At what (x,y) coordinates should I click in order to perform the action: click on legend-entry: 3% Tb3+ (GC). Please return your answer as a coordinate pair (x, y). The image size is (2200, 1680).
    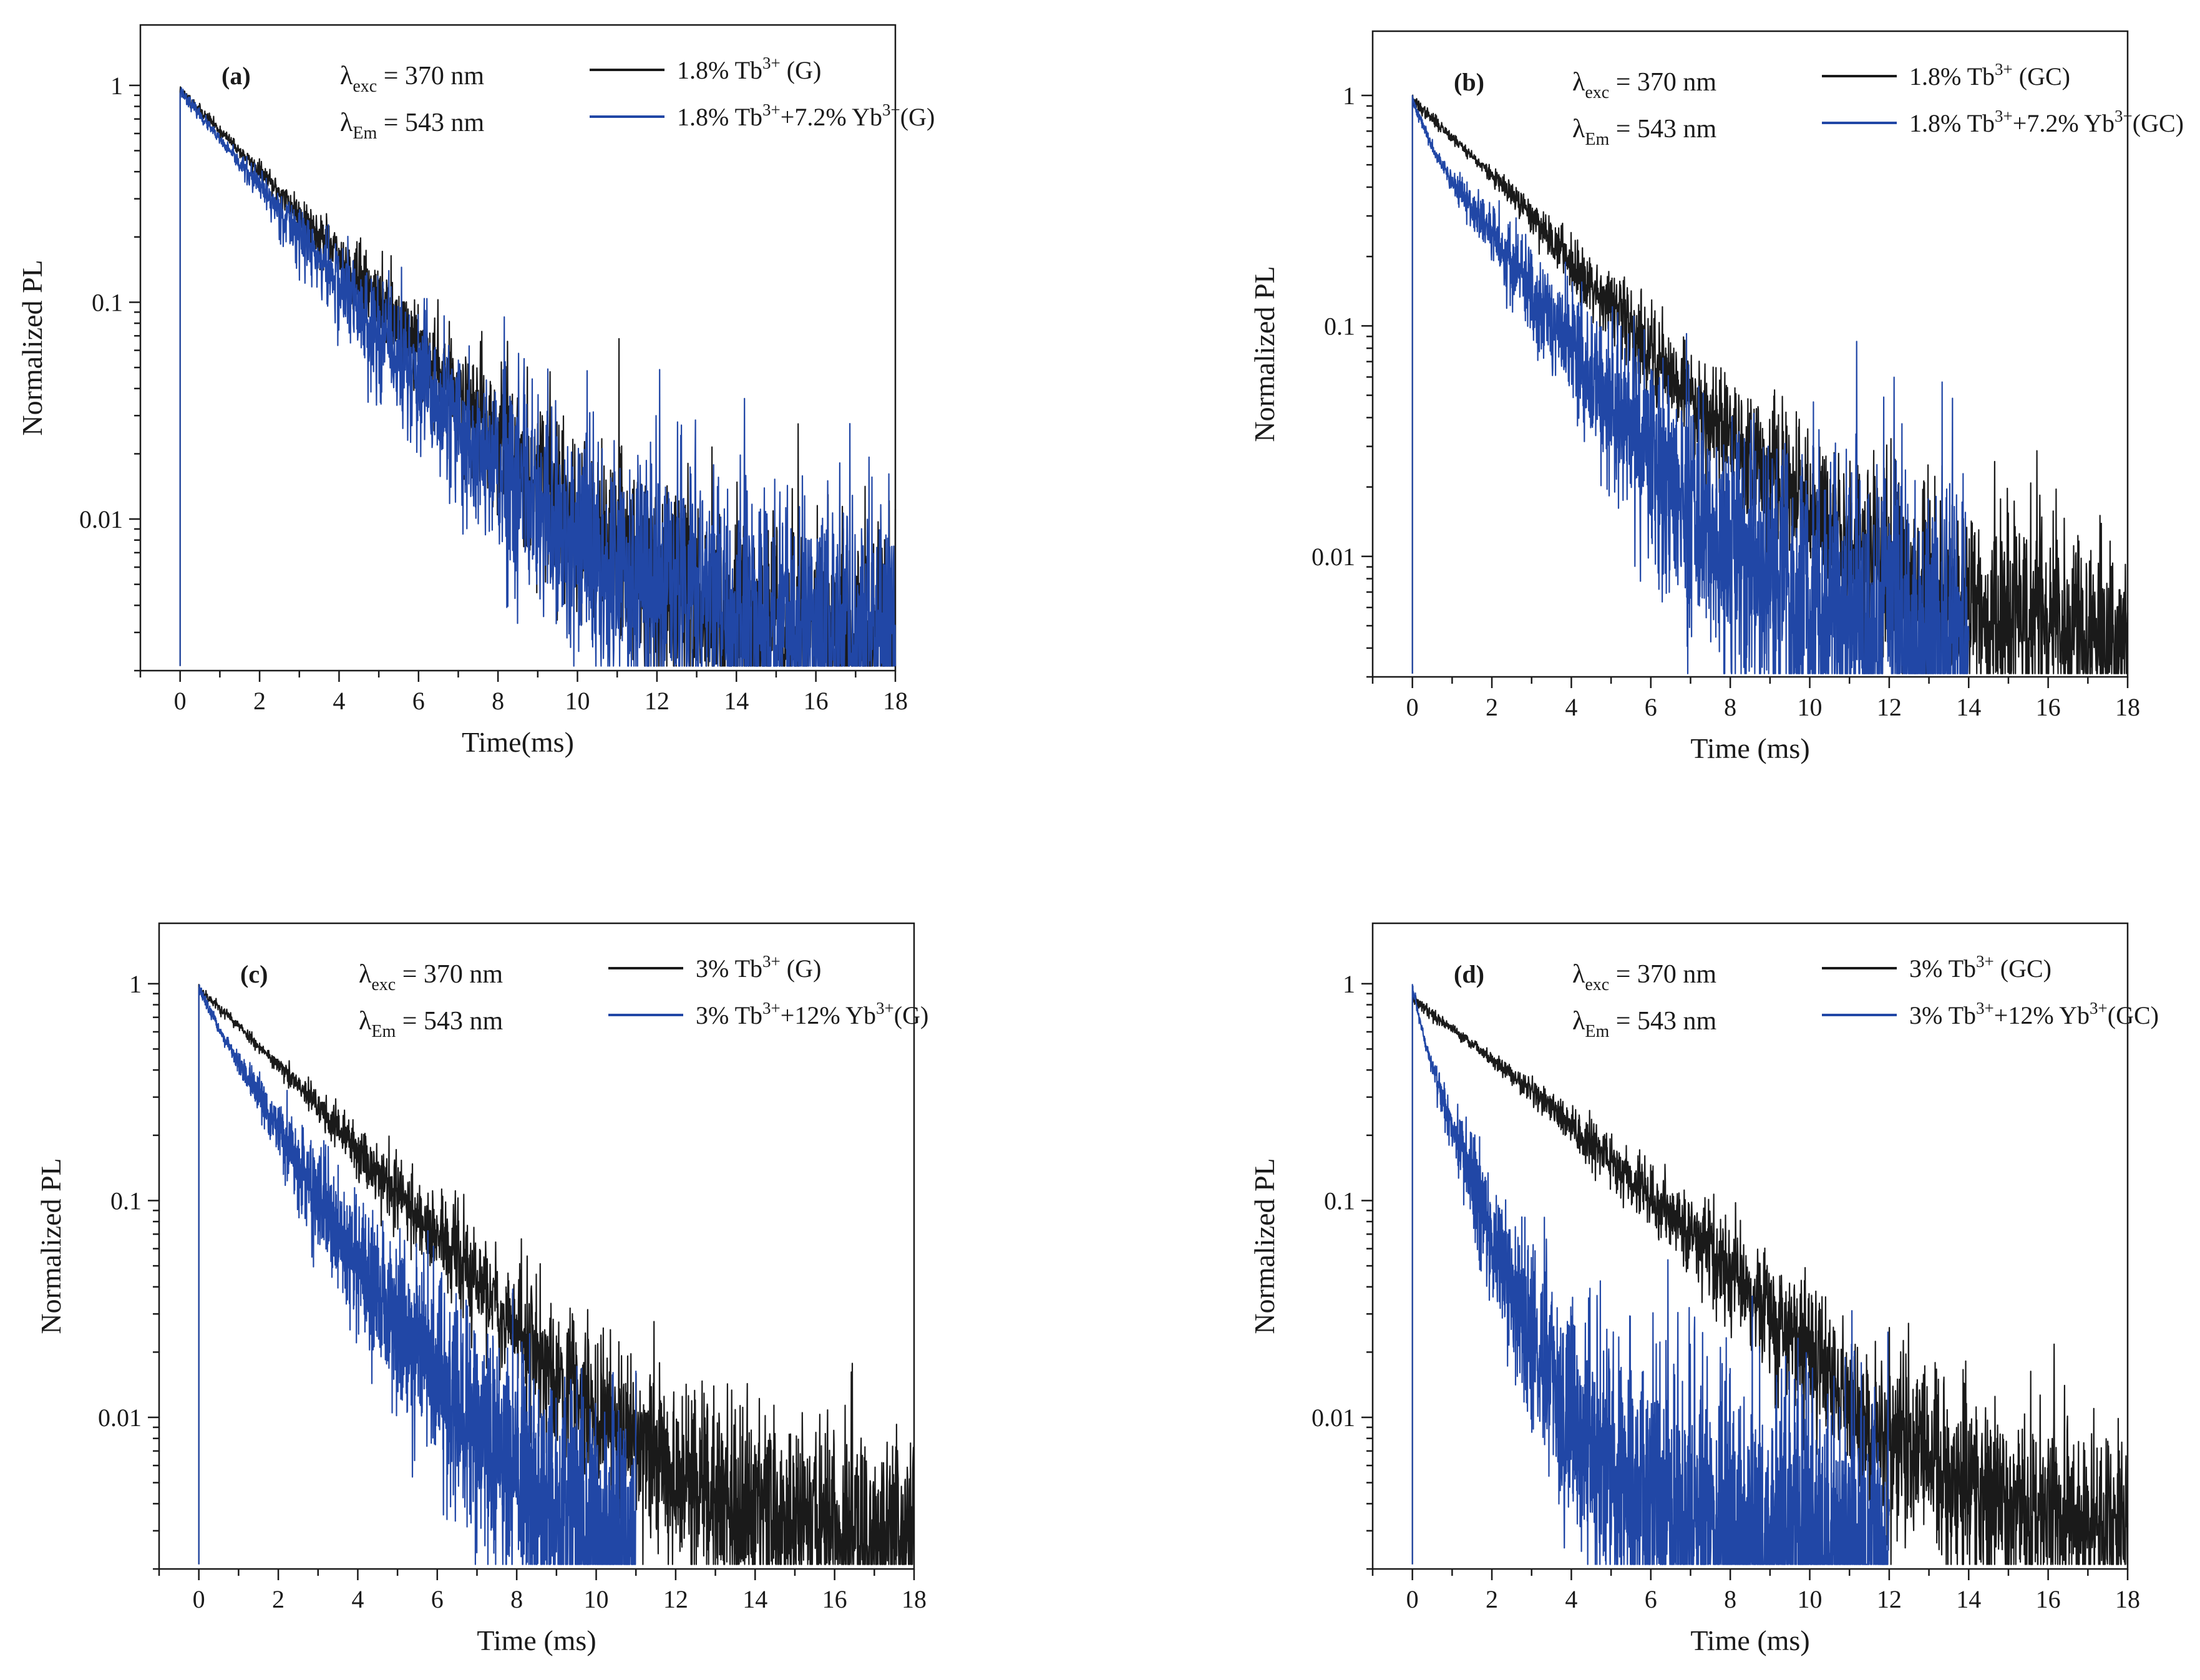
    Looking at the image, I should click on (1980, 968).